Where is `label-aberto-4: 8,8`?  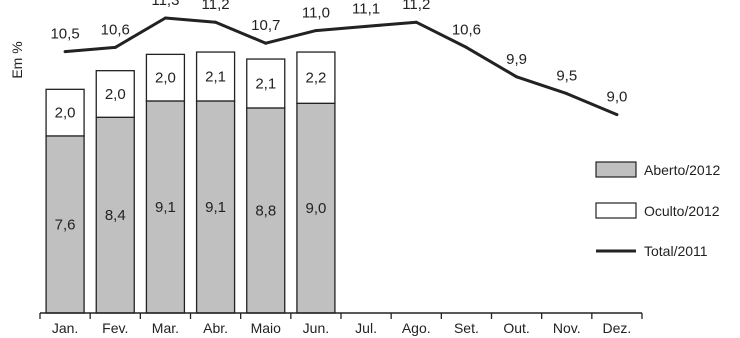 label-aberto-4: 8,8 is located at coordinates (265, 210).